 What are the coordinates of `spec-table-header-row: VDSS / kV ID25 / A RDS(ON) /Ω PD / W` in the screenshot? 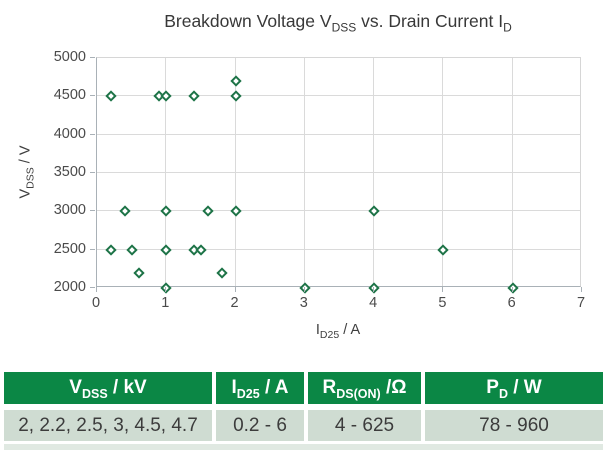 It's located at (303, 388).